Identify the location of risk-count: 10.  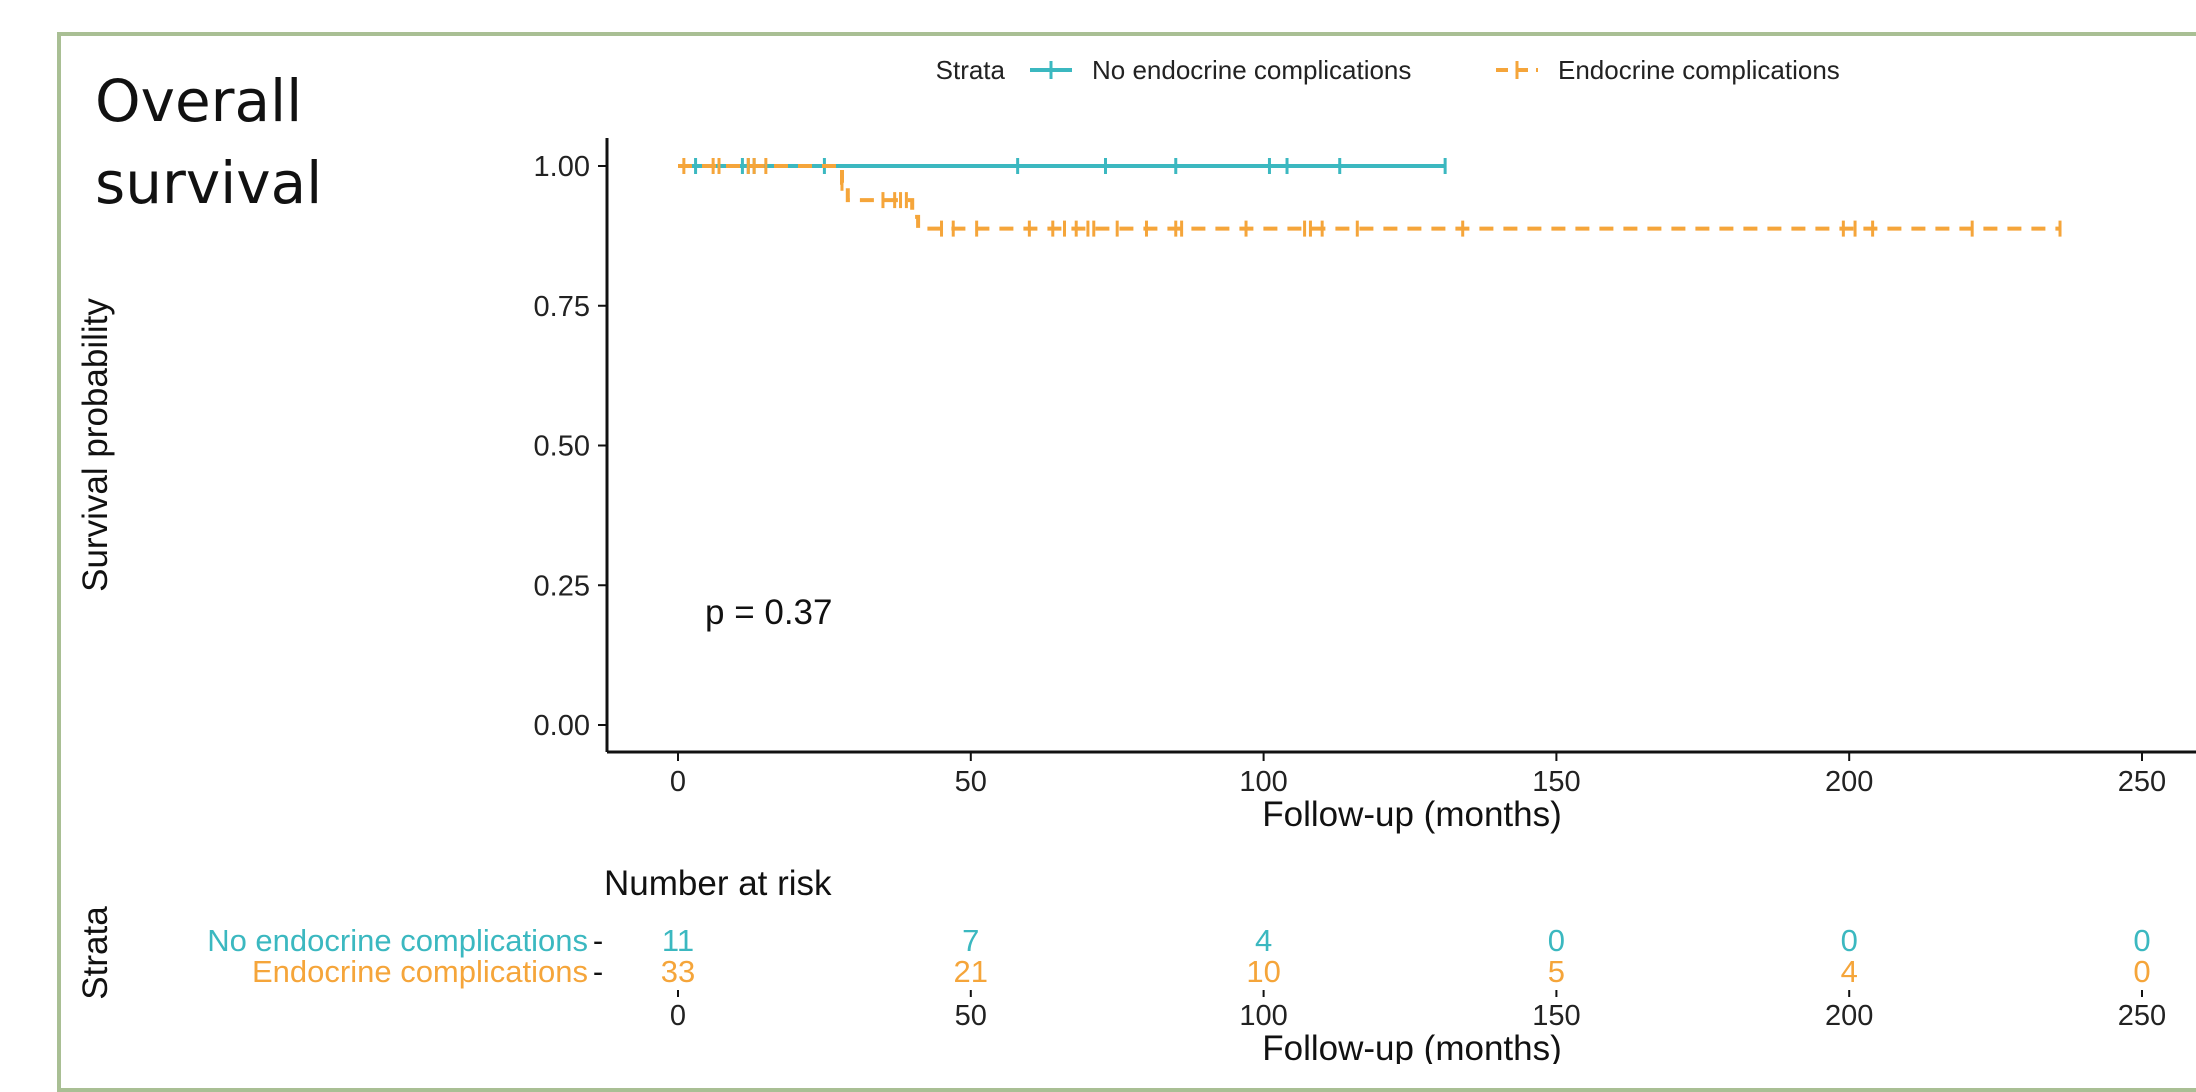
(1263, 971).